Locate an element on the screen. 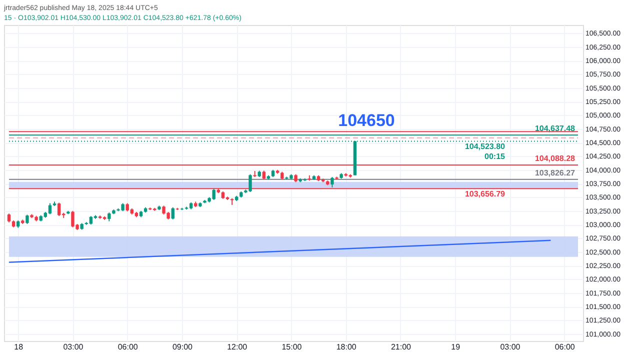  ref-line-label: 104,088.28 is located at coordinates (555, 159).